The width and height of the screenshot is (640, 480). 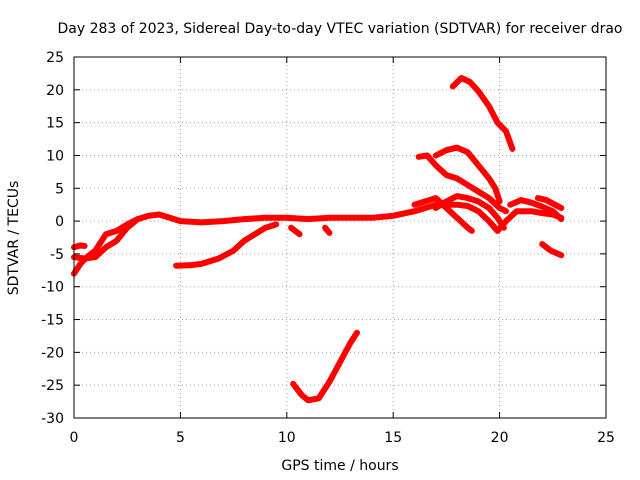 I want to click on y-tick-label: 10, so click(x=55, y=156).